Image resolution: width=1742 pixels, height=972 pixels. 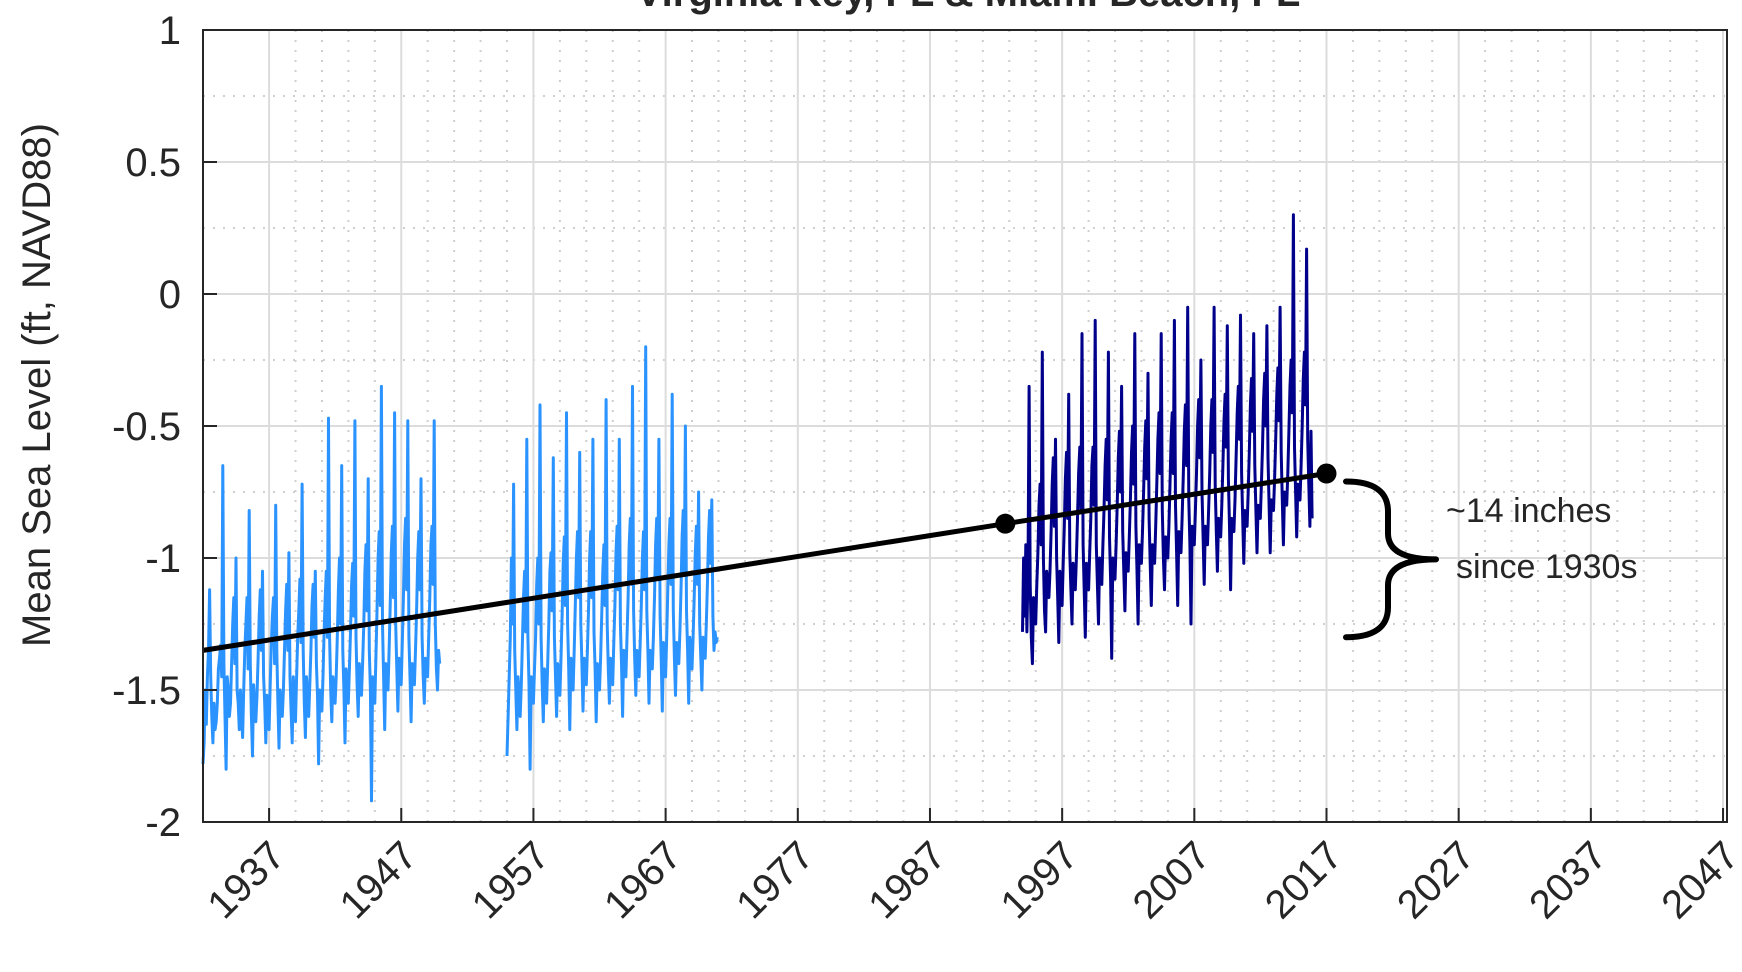 I want to click on x-tick-label: 1967, so click(x=643, y=880).